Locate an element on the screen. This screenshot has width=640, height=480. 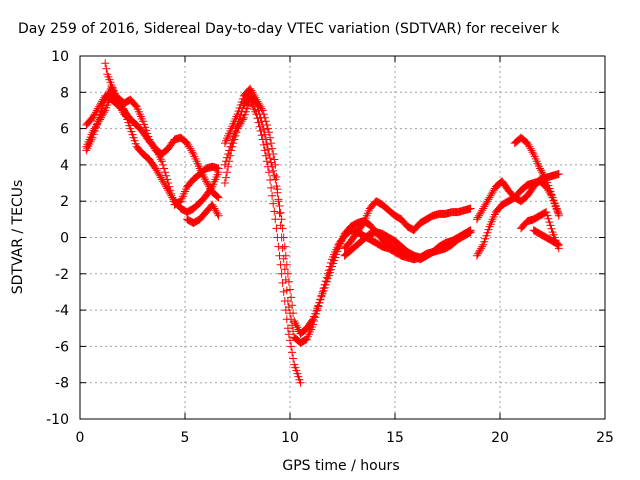
x-tick-label: 0 is located at coordinates (80, 438).